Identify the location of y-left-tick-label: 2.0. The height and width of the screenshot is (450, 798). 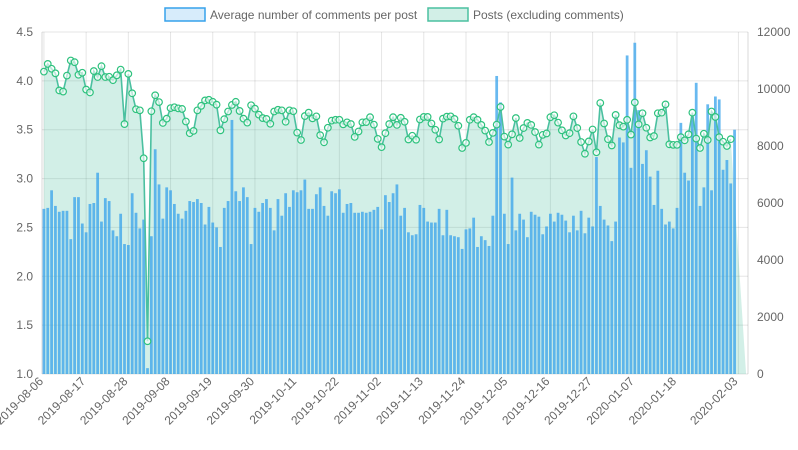
(24, 276).